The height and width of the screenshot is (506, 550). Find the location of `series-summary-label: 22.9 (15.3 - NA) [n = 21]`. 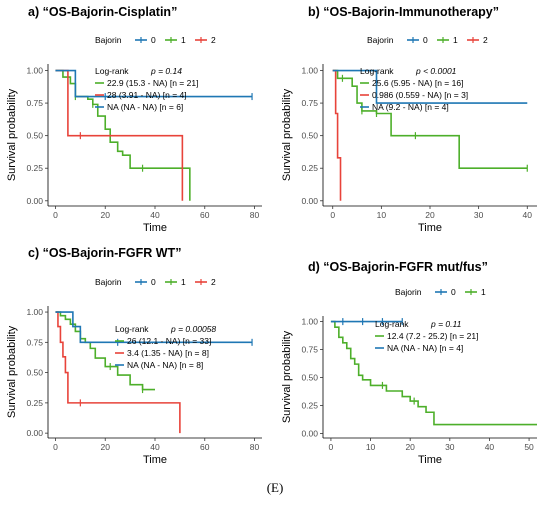

series-summary-label: 22.9 (15.3 - NA) [n = 21] is located at coordinates (152, 83).